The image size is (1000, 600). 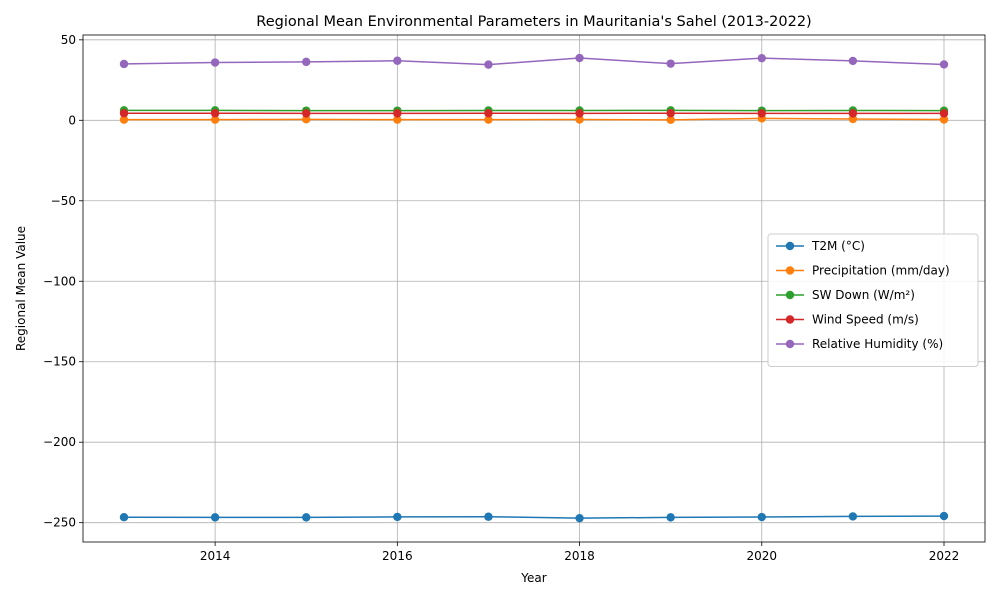 What do you see at coordinates (63, 201) in the screenshot?
I see `y-tick-label: −50` at bounding box center [63, 201].